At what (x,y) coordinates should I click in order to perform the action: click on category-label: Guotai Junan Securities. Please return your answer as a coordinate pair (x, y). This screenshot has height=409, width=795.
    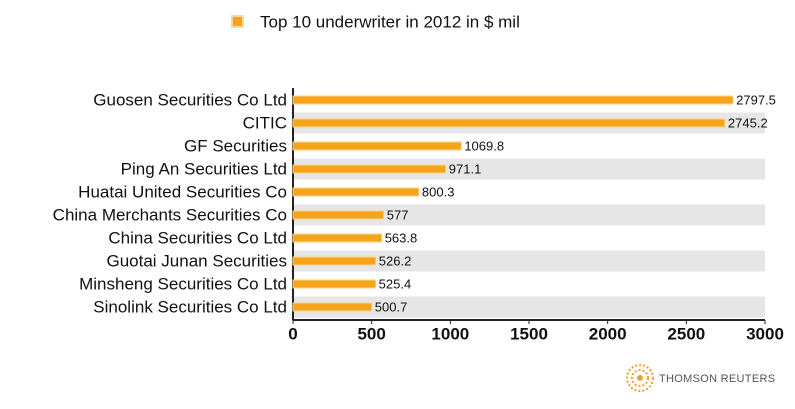
    Looking at the image, I should click on (197, 260).